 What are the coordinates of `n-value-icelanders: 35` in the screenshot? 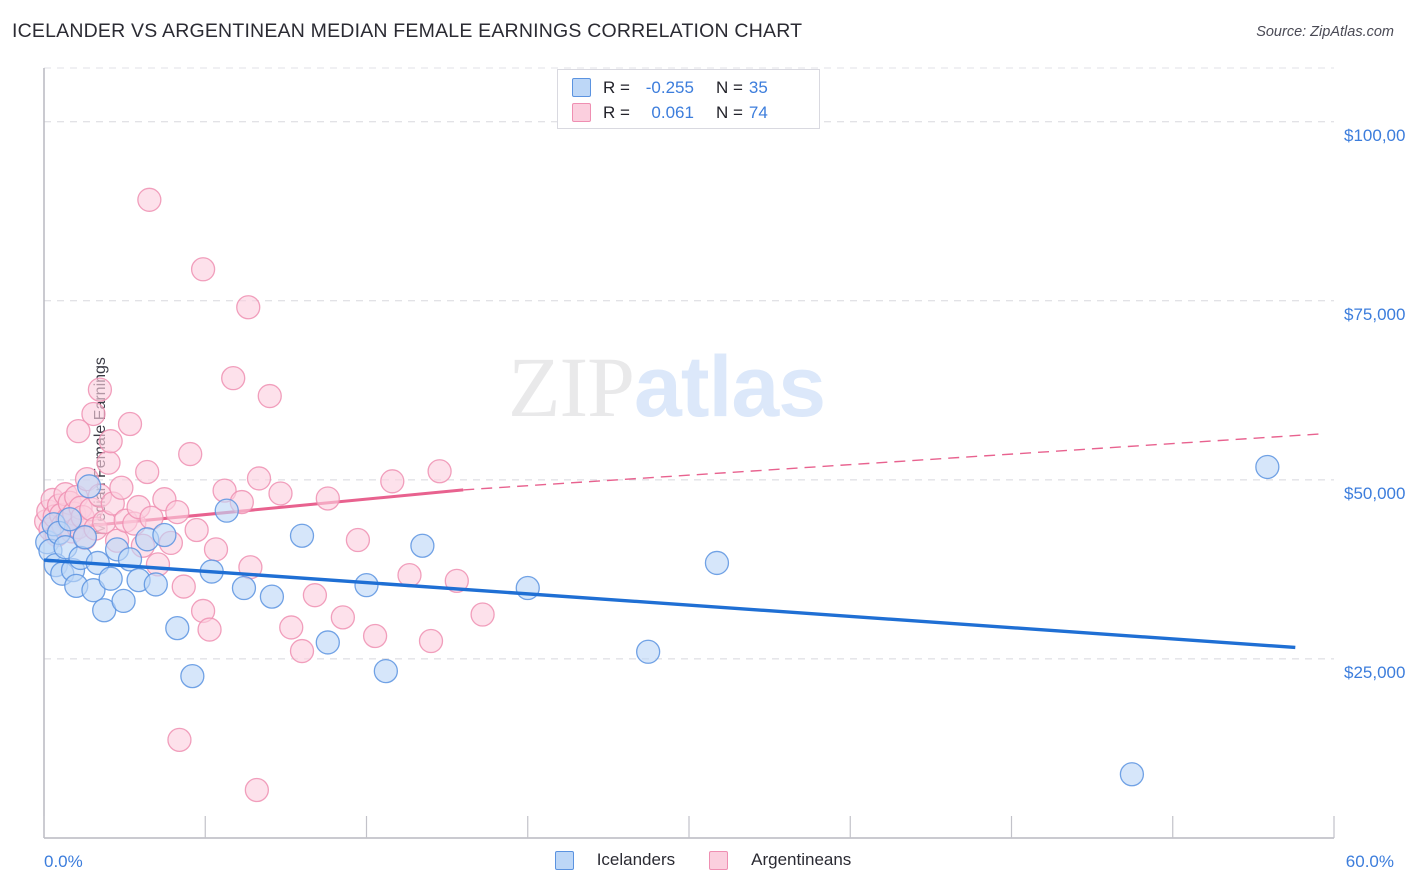 It's located at (758, 87).